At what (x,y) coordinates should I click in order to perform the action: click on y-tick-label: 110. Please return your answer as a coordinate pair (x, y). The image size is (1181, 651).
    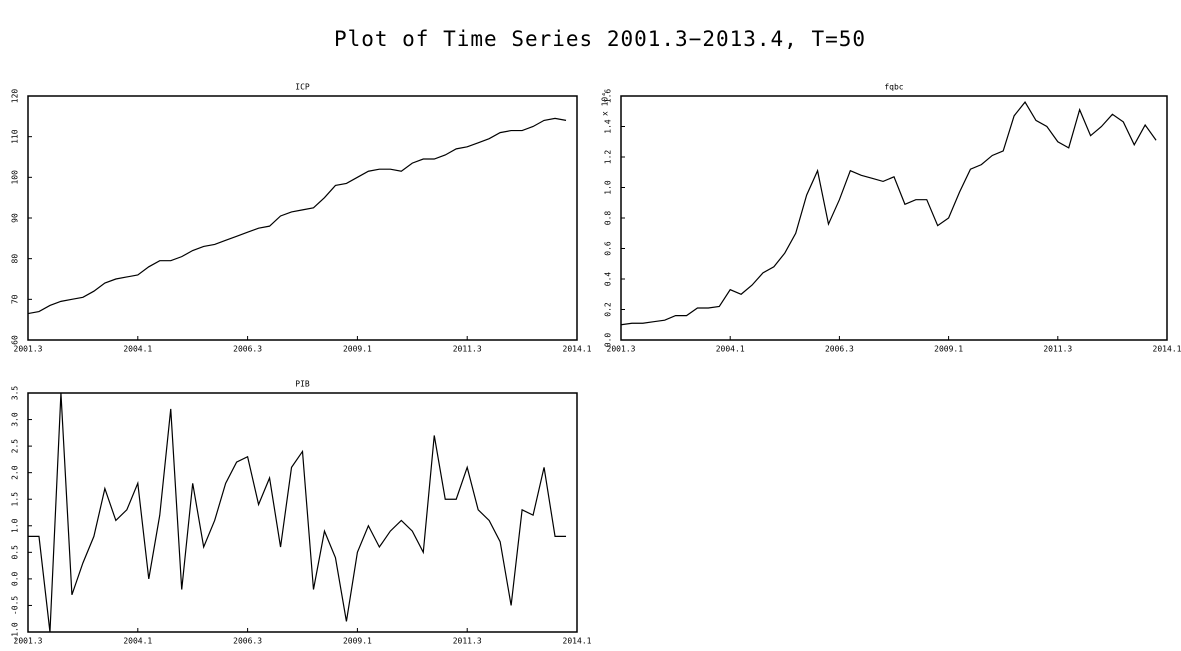
    Looking at the image, I should click on (15, 136).